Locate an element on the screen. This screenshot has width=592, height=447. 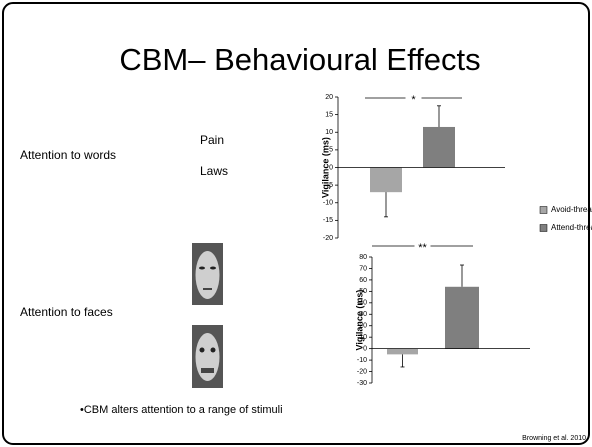
y-tick-label: 15 is located at coordinates (329, 114).